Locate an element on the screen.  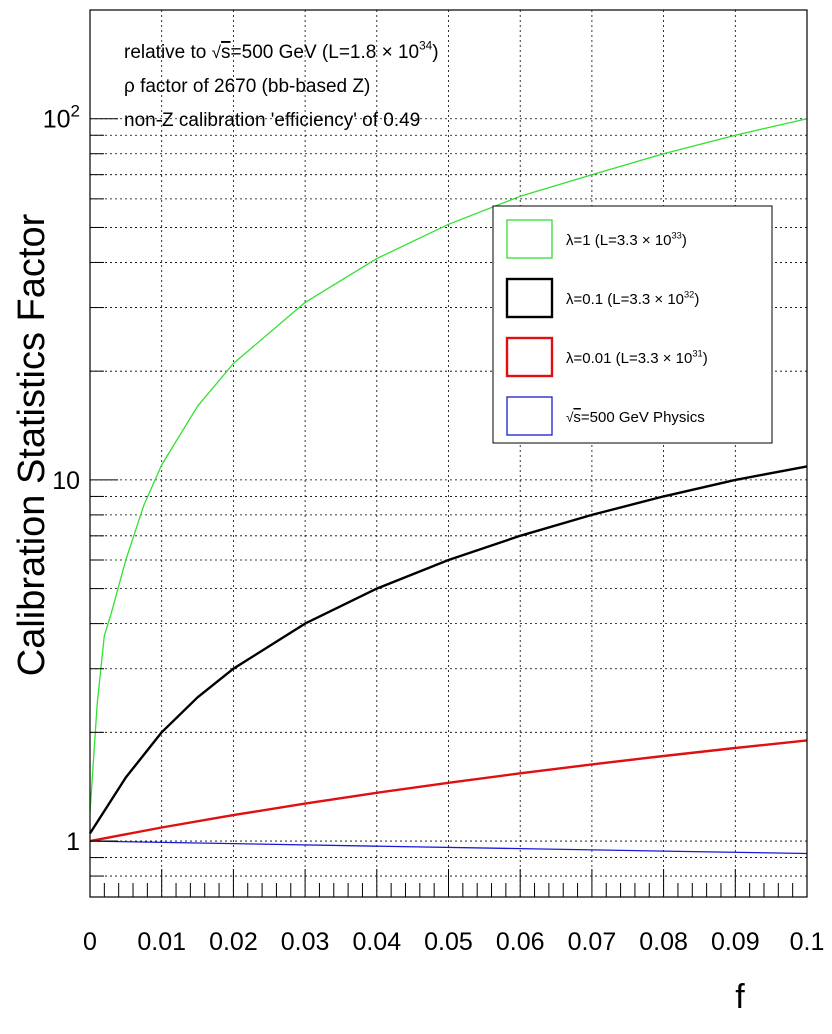
legend-box is located at coordinates (632, 324).